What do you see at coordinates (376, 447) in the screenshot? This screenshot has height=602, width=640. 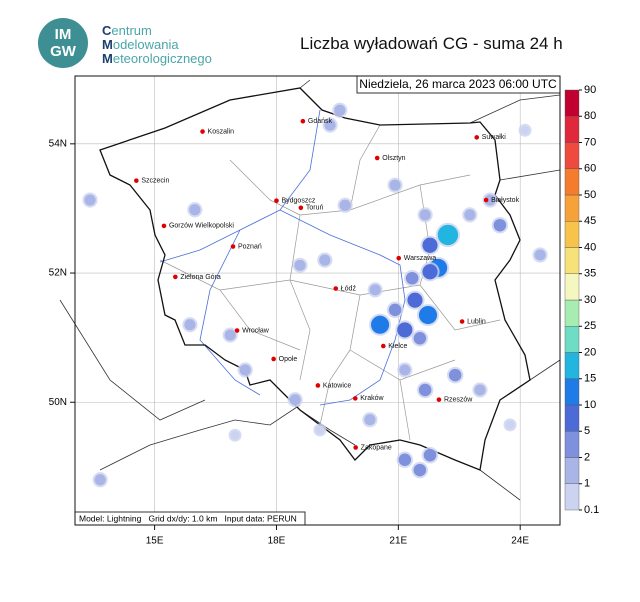 I see `city-label: Zakopane` at bounding box center [376, 447].